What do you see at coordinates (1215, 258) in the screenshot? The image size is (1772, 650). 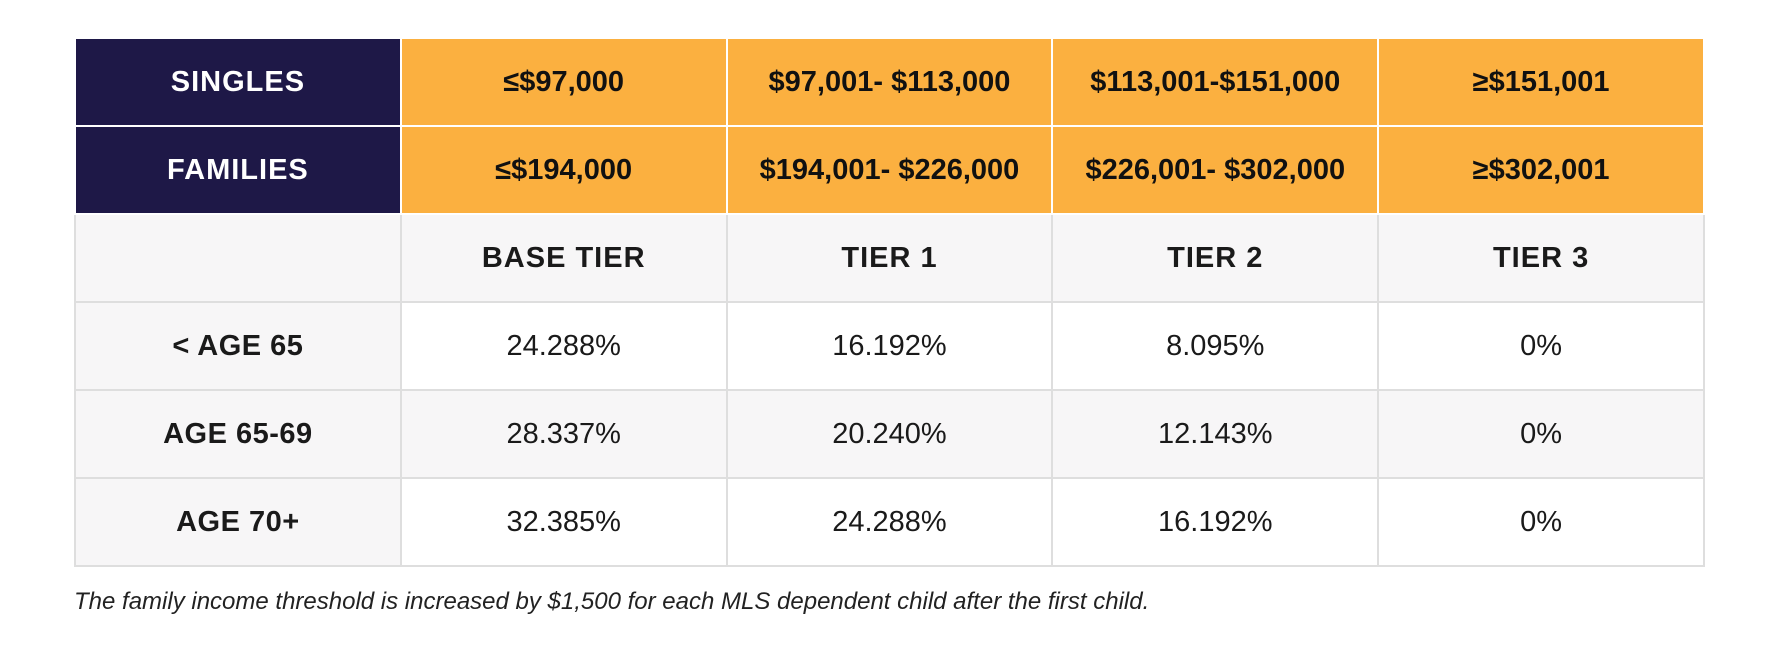 I see `tier-header-2: TIER 2` at bounding box center [1215, 258].